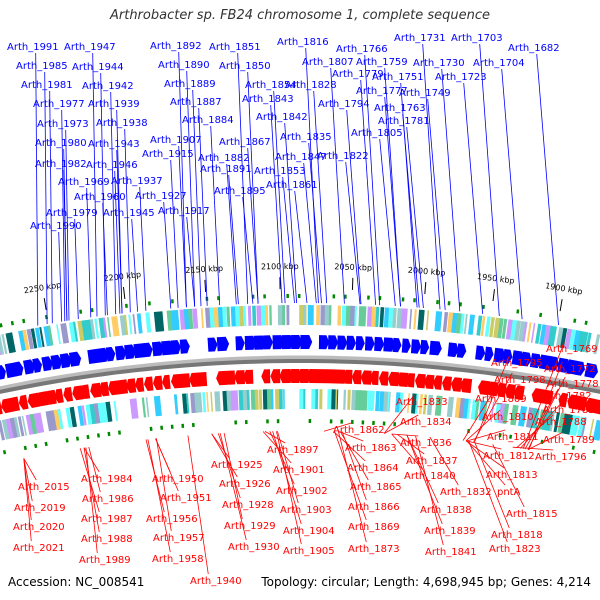  What do you see at coordinates (42, 287) in the screenshot?
I see `kbp-tick-label: 2250 kbp` at bounding box center [42, 287].